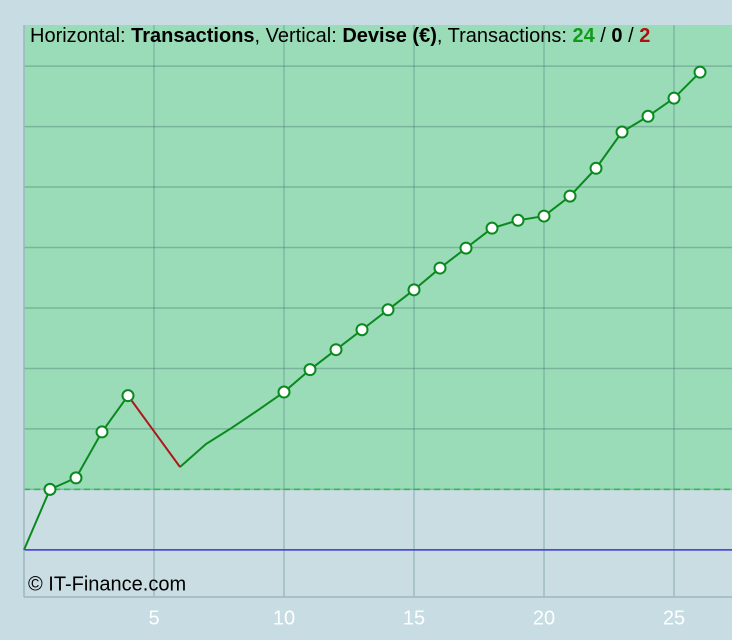 The image size is (732, 640). I want to click on x-tick-label: 15, so click(414, 618).